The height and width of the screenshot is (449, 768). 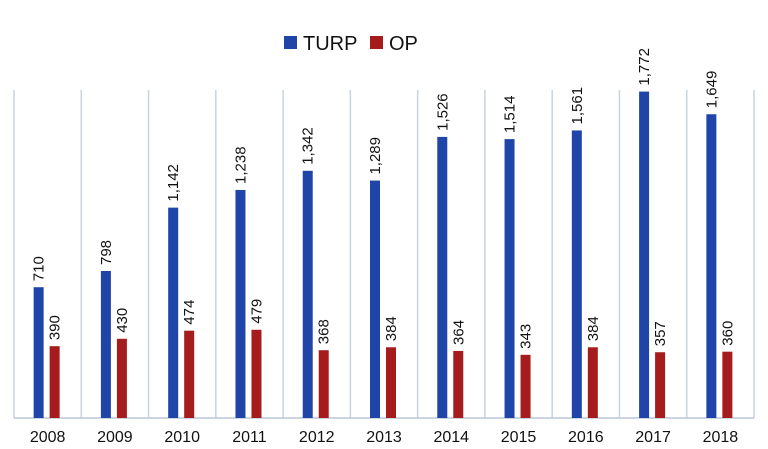 What do you see at coordinates (593, 328) in the screenshot?
I see `data-label-op-2016: 384` at bounding box center [593, 328].